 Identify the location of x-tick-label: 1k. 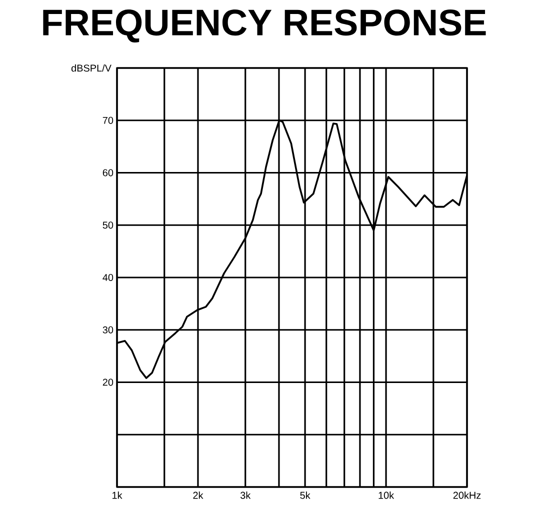
(117, 495).